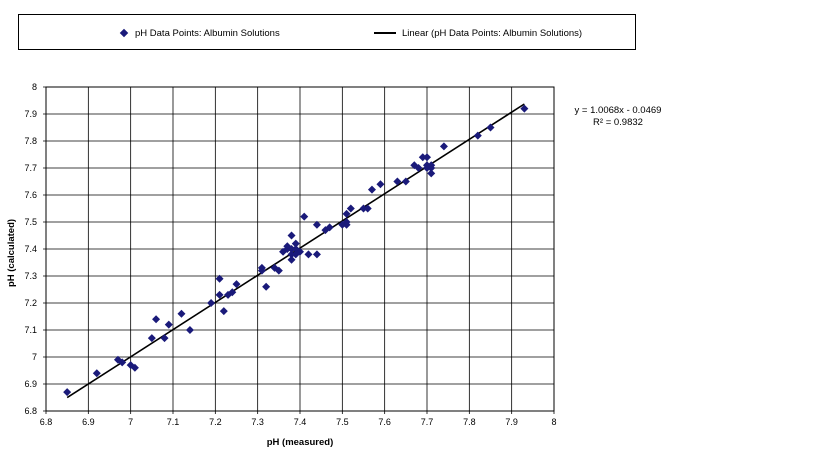 The width and height of the screenshot is (819, 461). Describe the element at coordinates (511, 422) in the screenshot. I see `x-tick-label: 7.9` at that location.